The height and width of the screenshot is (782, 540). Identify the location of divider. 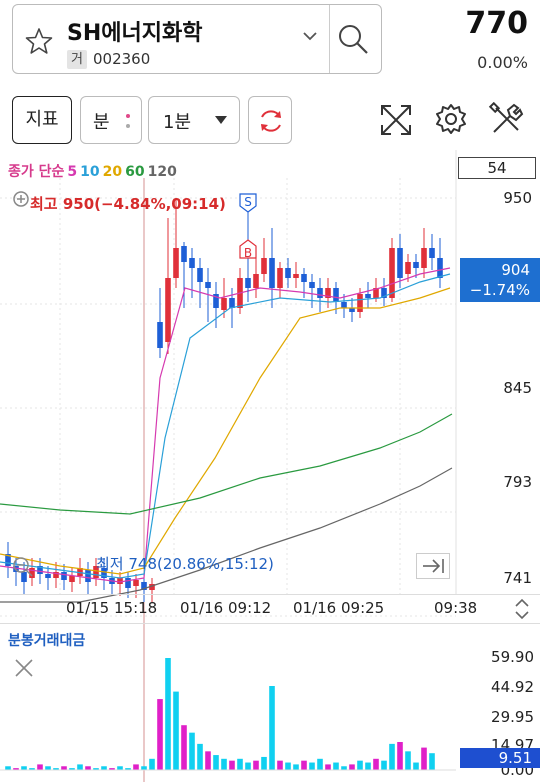
(329, 39).